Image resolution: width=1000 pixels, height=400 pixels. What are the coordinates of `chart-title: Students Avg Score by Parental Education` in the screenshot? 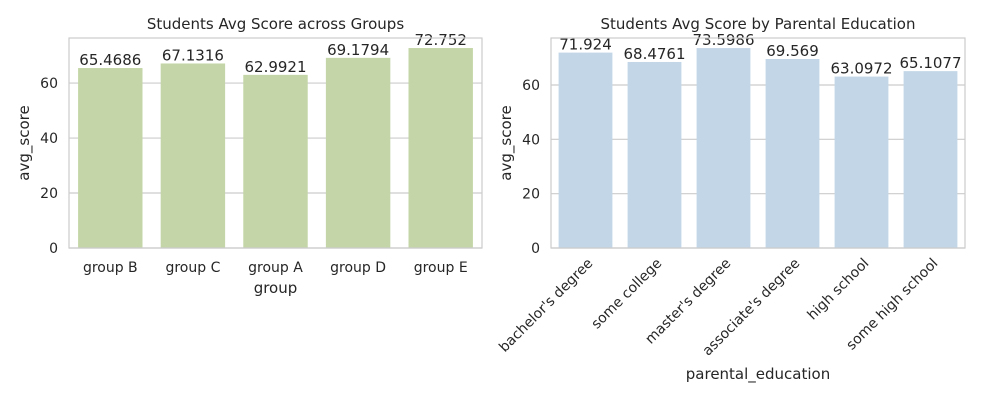 It's located at (758, 24).